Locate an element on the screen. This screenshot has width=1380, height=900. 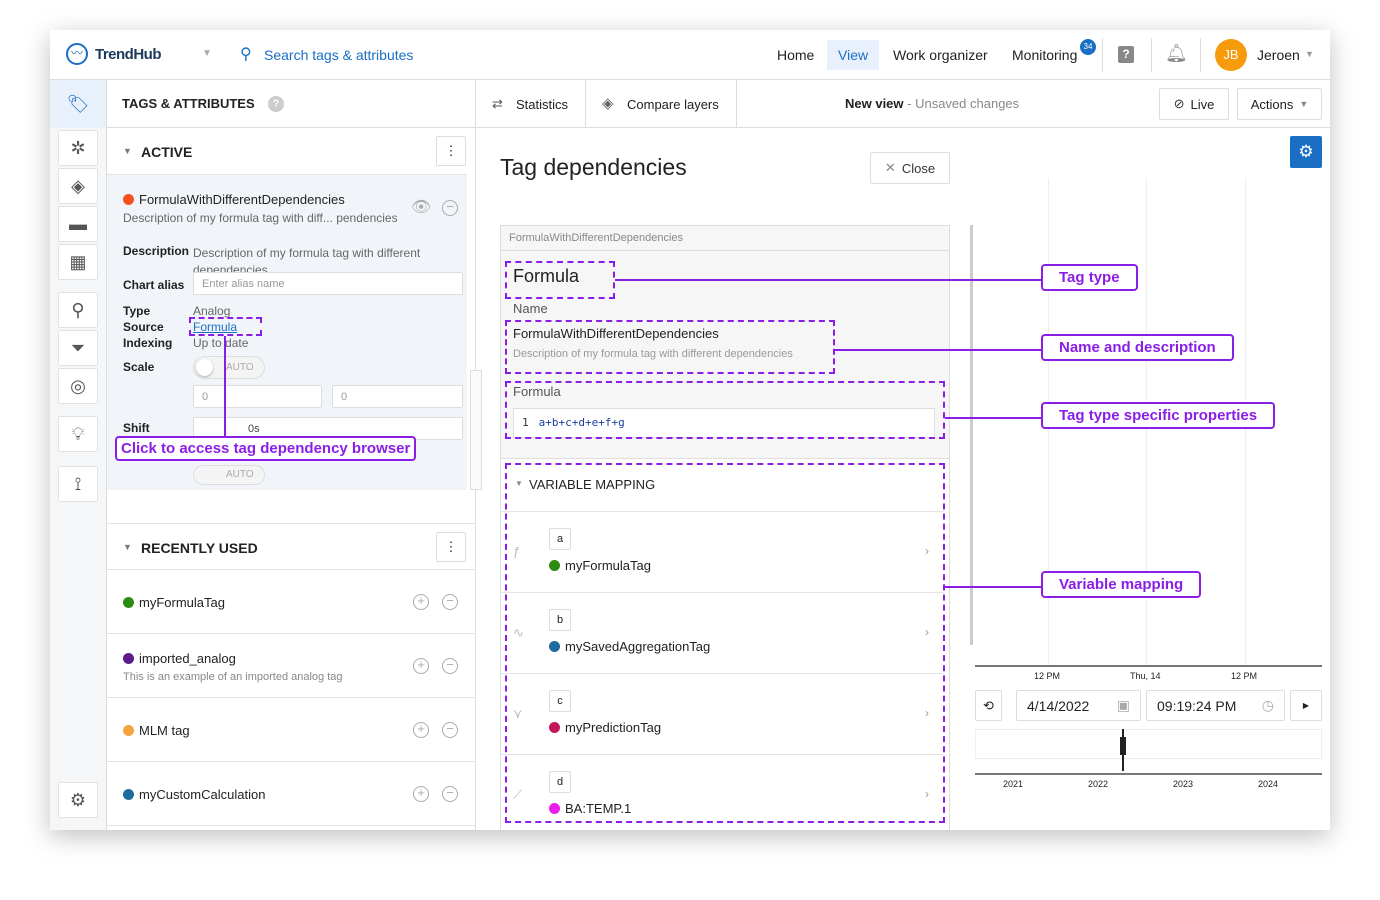
user-name: Jeroen is located at coordinates (1278, 55).